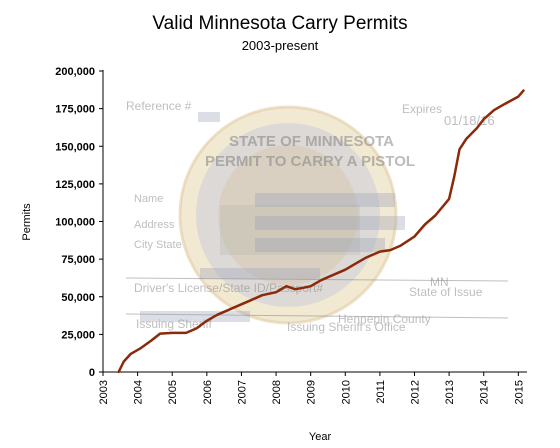 The height and width of the screenshot is (448, 560). I want to click on y-tick-label: 125,000, so click(75, 185).